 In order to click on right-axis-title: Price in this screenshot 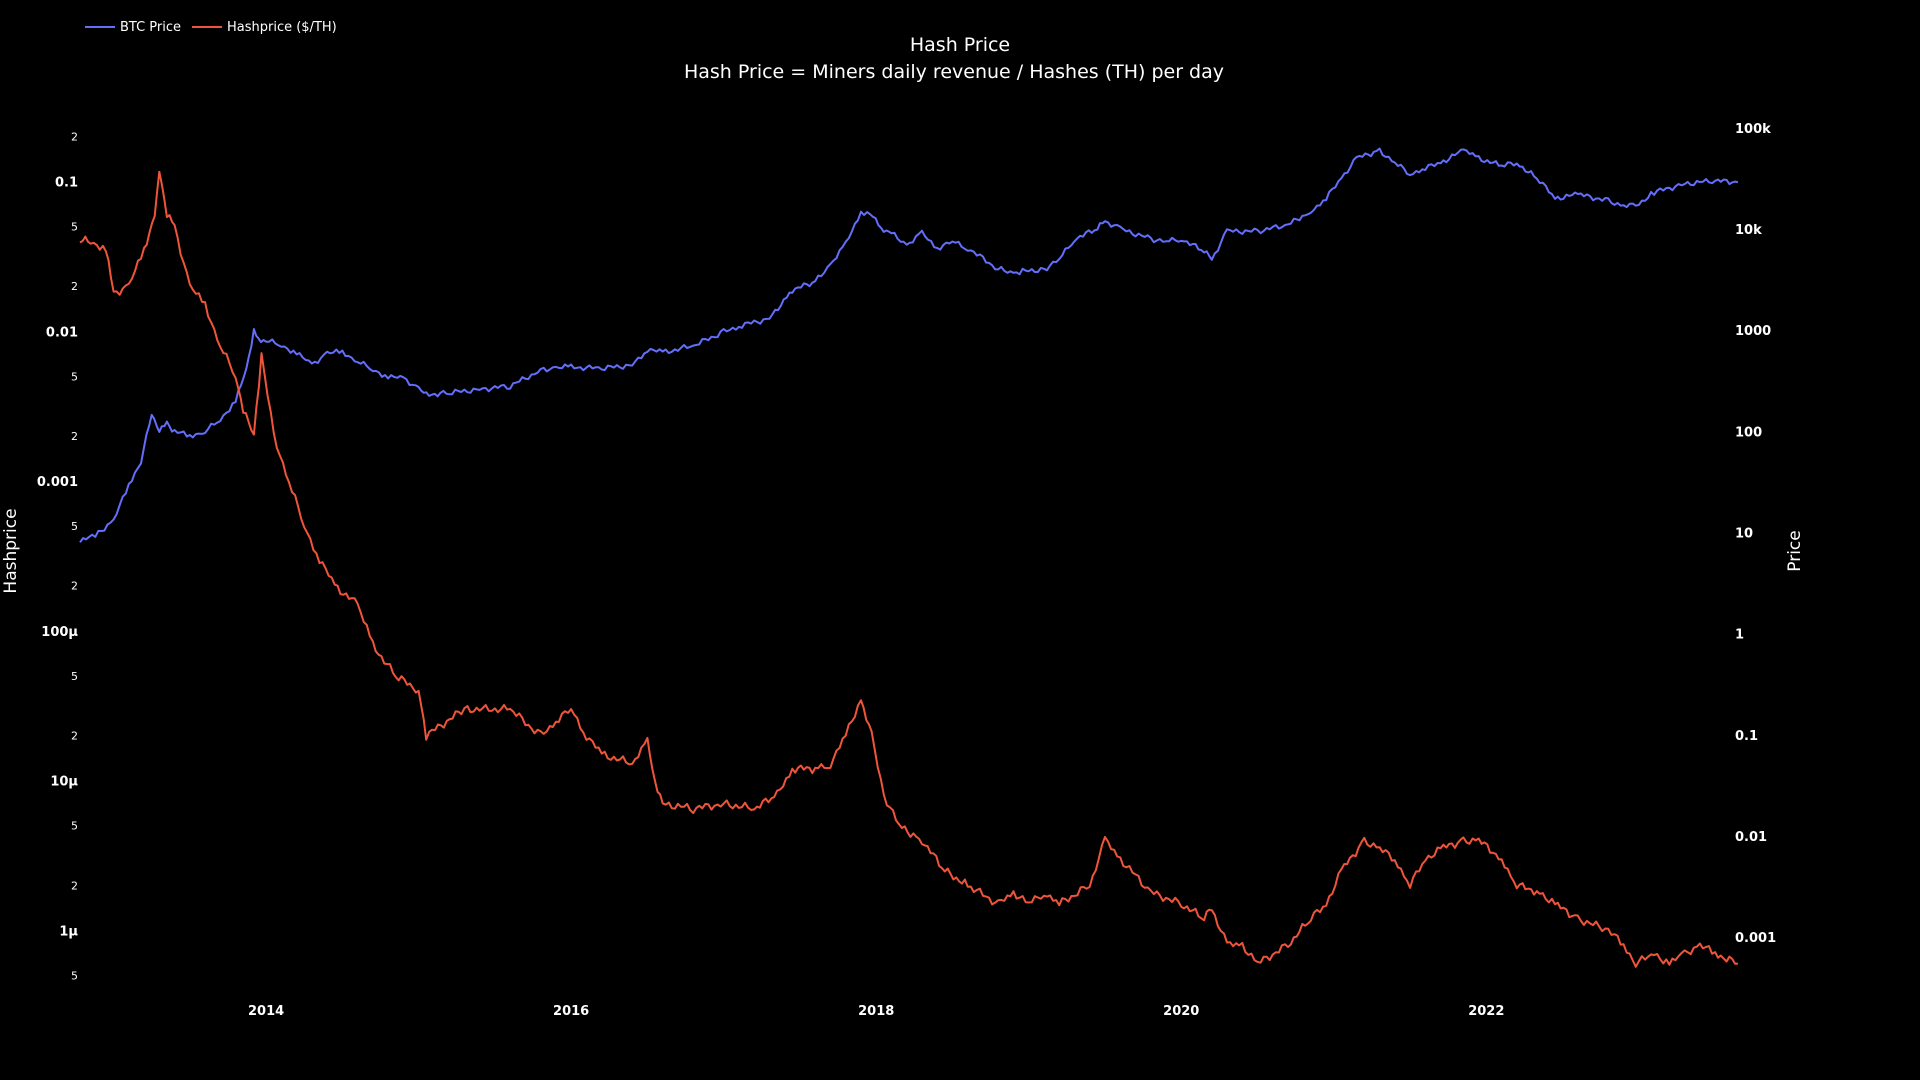, I will do `click(1795, 550)`.